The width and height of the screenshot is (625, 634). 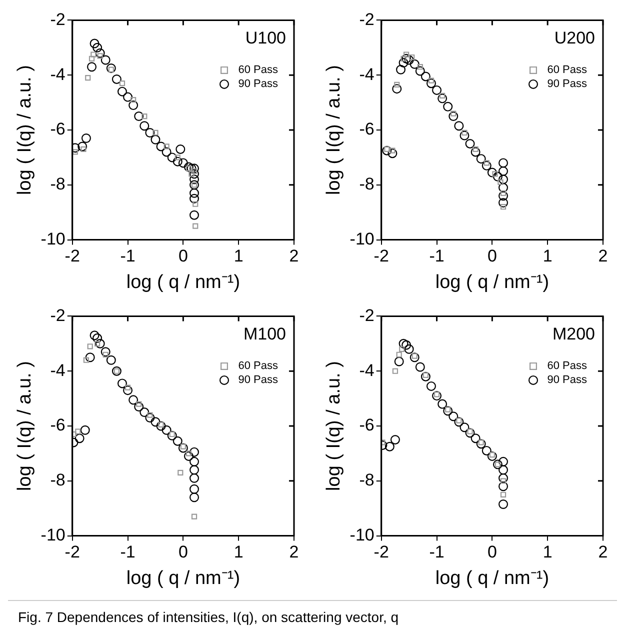 I want to click on annotation: M200, so click(x=573, y=334).